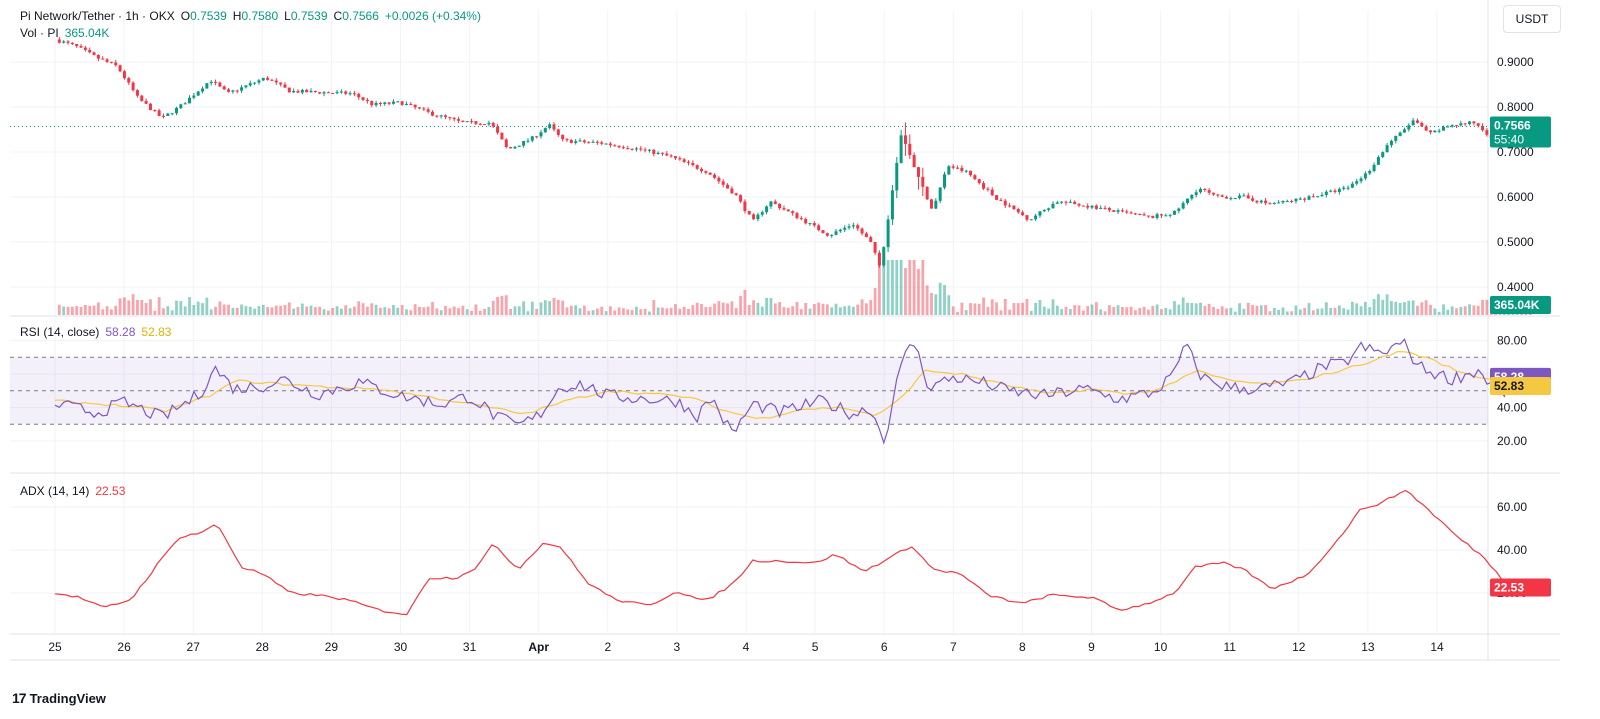 The image size is (1600, 719). What do you see at coordinates (59, 698) in the screenshot?
I see `tradingview-logo: 17 TradingView` at bounding box center [59, 698].